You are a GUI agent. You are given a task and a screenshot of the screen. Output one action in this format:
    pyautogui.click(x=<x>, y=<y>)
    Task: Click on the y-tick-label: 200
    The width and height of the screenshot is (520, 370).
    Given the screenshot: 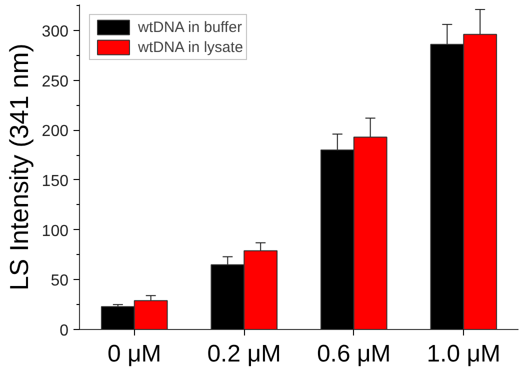 What is the action you would take?
    pyautogui.click(x=55, y=131)
    